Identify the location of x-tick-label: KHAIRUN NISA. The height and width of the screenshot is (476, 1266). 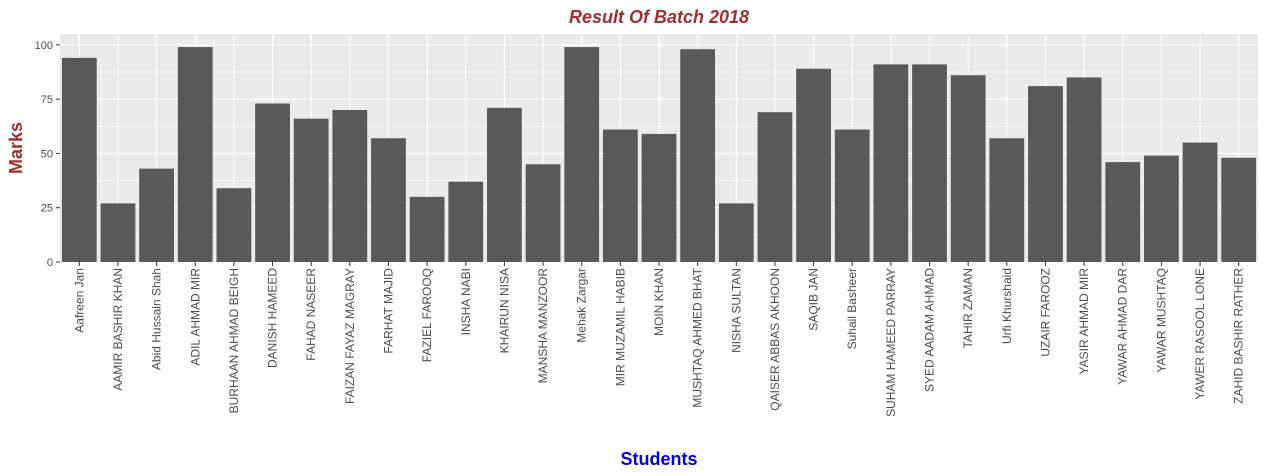
(504, 310).